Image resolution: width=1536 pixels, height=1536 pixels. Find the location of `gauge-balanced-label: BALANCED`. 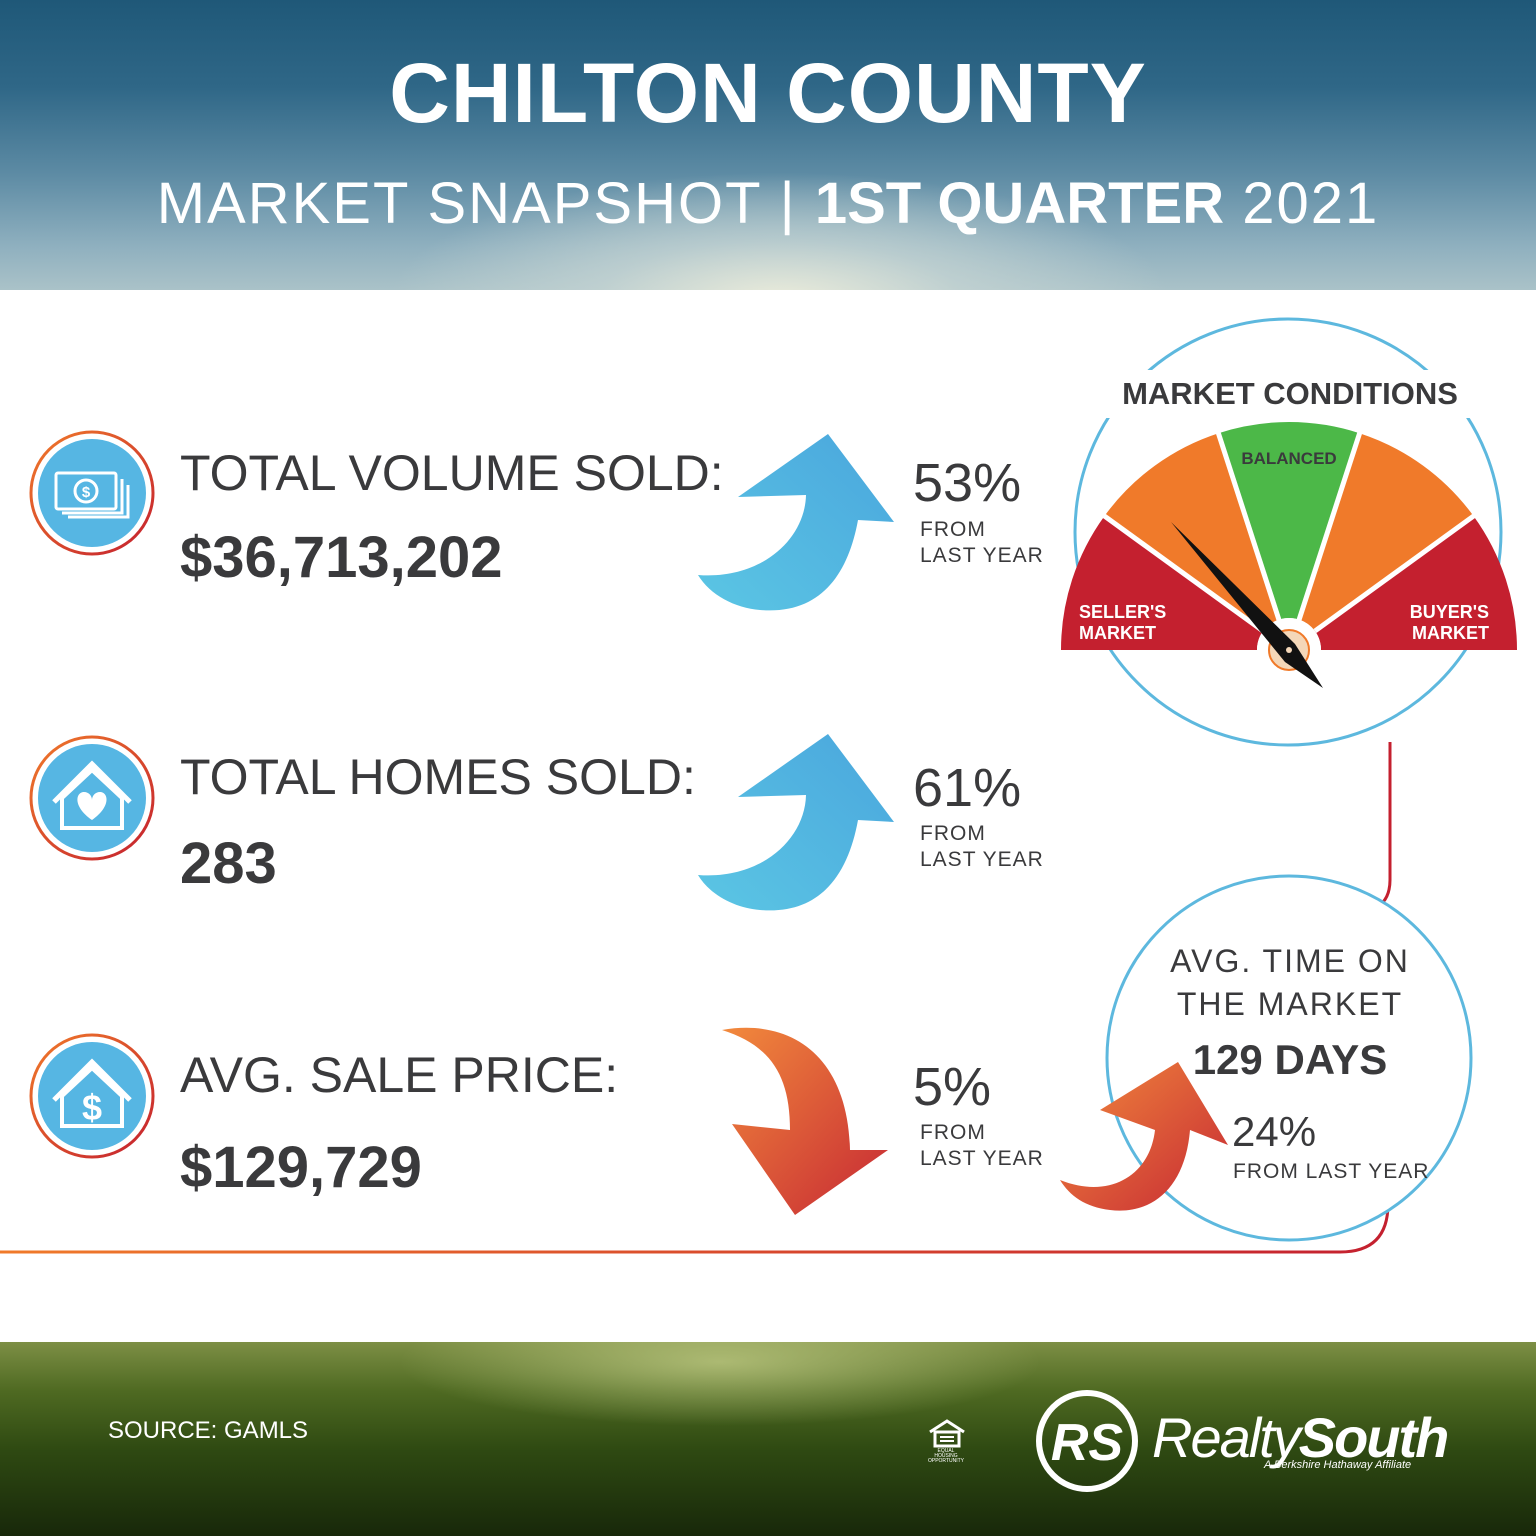

gauge-balanced-label: BALANCED is located at coordinates (1288, 458).